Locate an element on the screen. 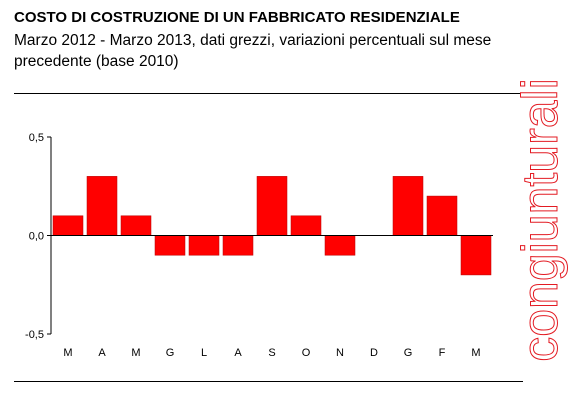  x-tick-label-10: G is located at coordinates (408, 353).